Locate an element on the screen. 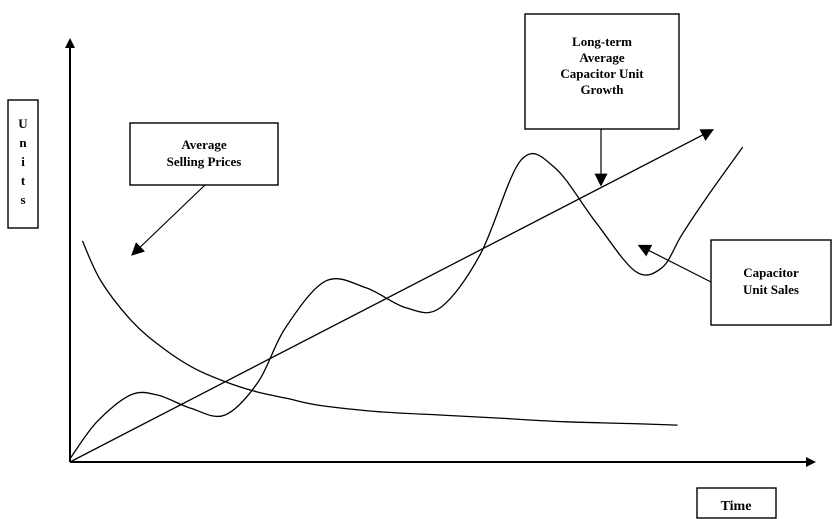  annotation-line: n is located at coordinates (23, 142).